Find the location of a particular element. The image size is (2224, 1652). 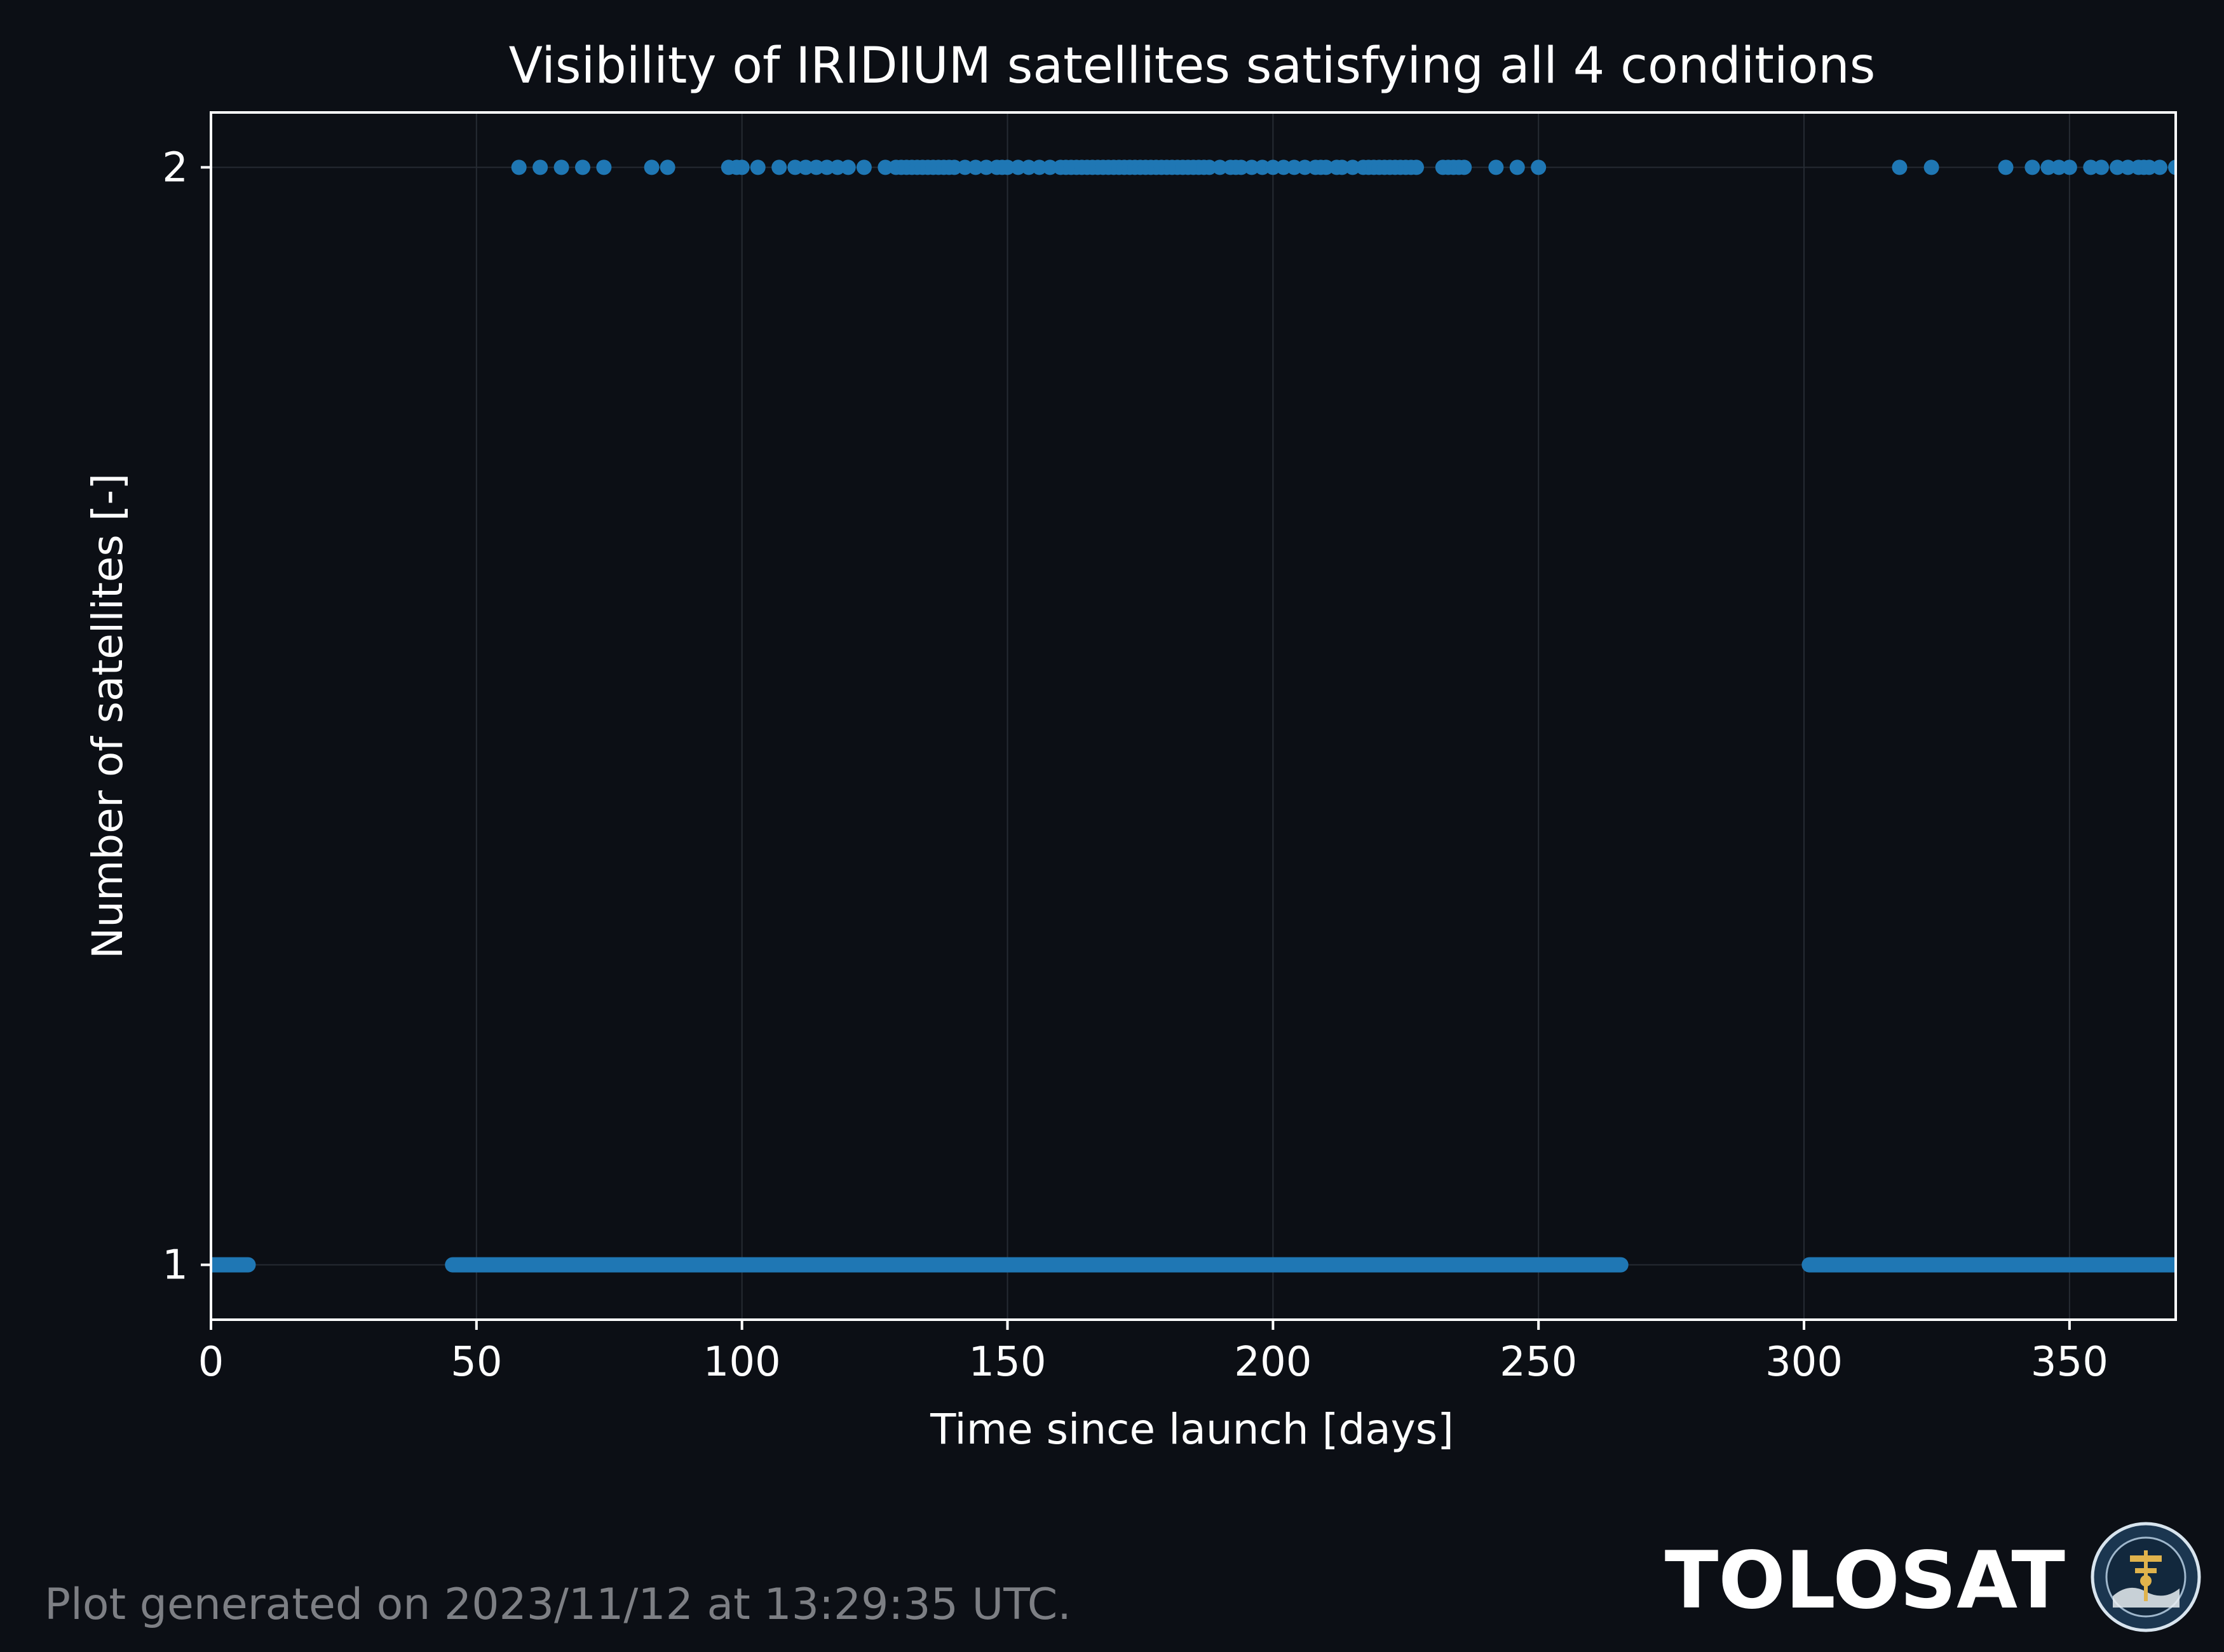

x-tick-label: 50 is located at coordinates (476, 1362).